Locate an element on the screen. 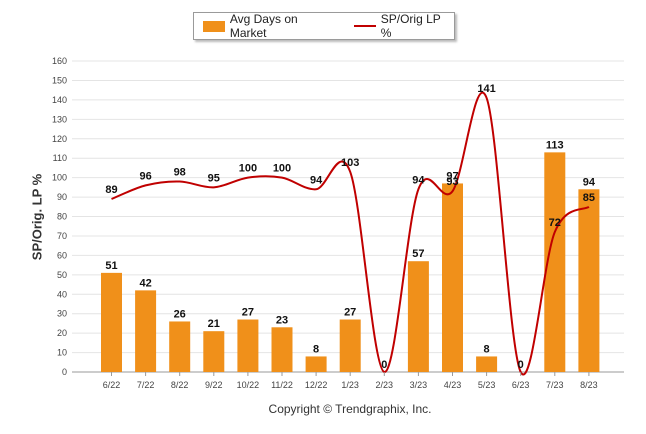  x-tick-label: 1/23 is located at coordinates (350, 385).